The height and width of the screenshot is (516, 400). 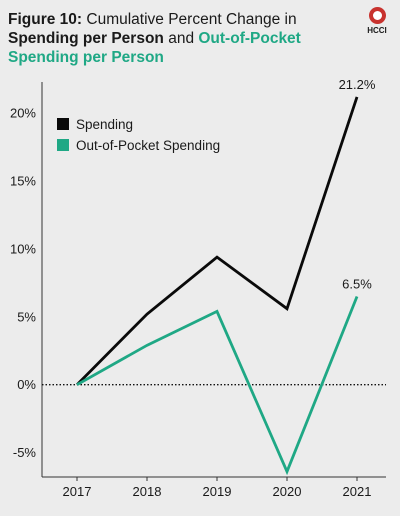 I want to click on legend-label: Spending, so click(x=104, y=124).